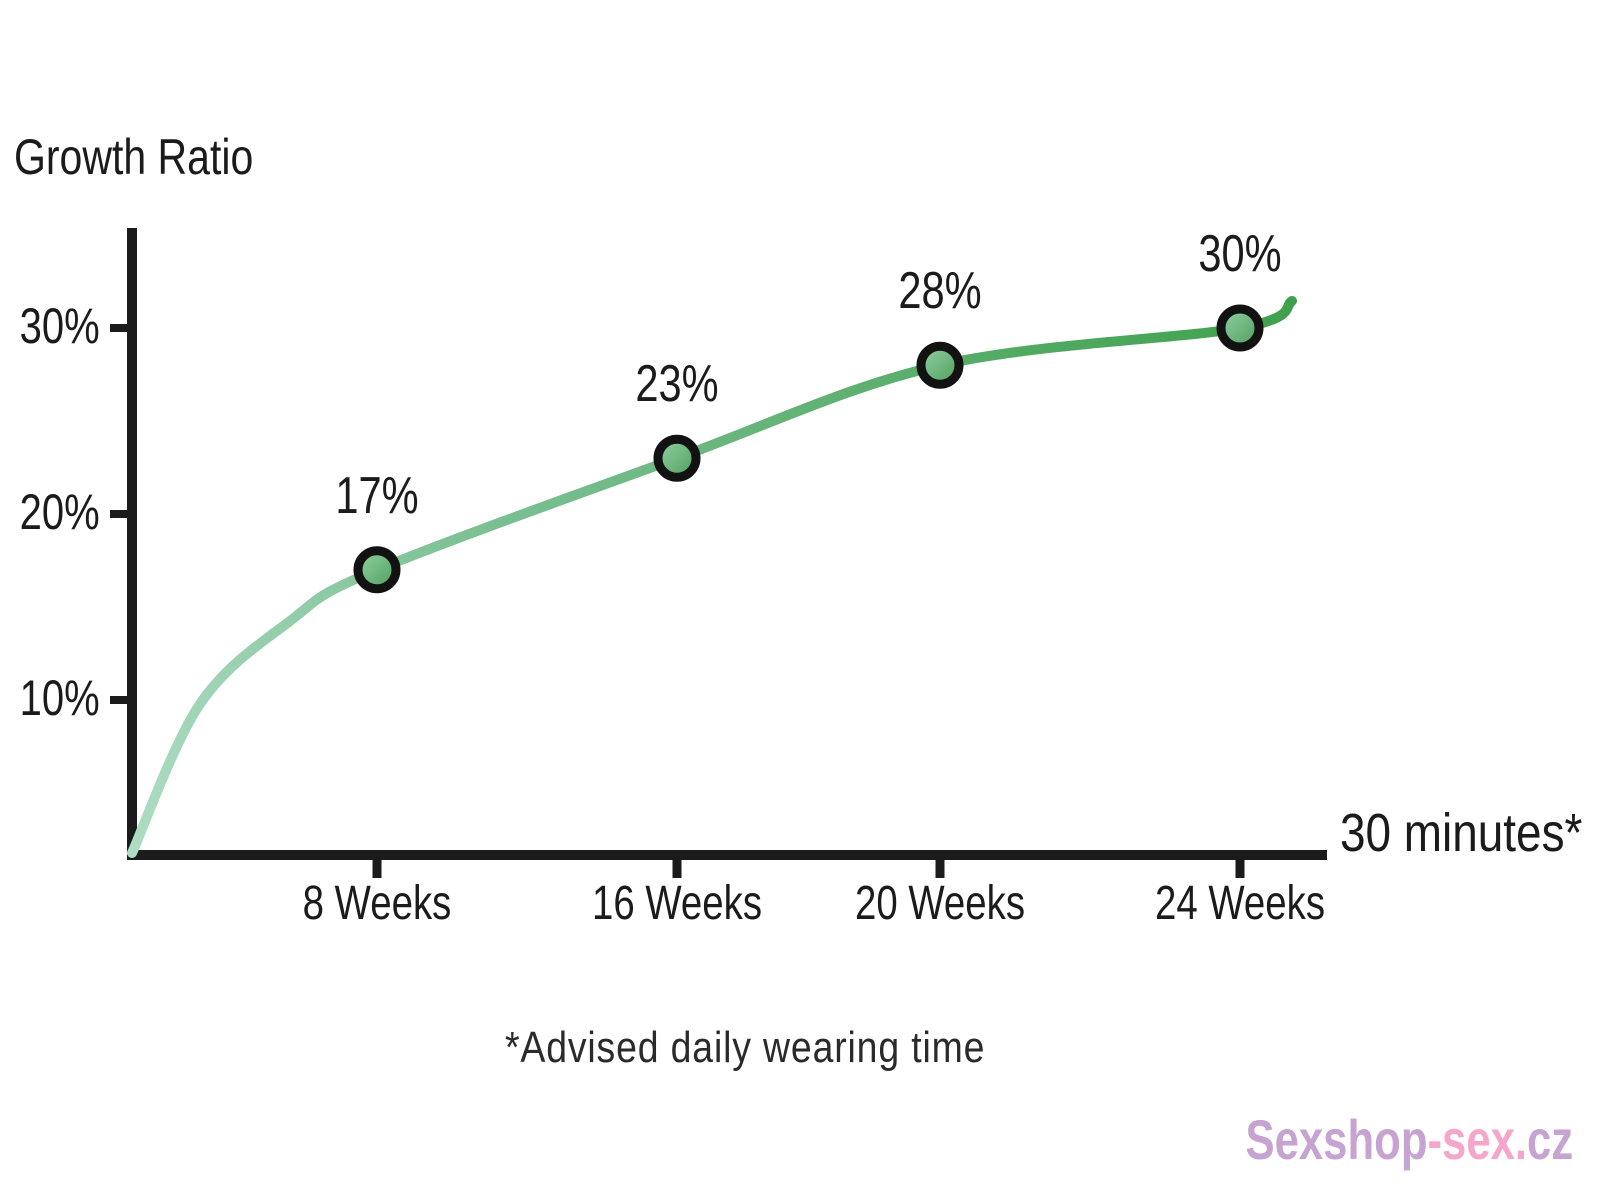 This screenshot has width=1599, height=1200. What do you see at coordinates (745, 1047) in the screenshot?
I see `footnote: *Advised daily wearing time` at bounding box center [745, 1047].